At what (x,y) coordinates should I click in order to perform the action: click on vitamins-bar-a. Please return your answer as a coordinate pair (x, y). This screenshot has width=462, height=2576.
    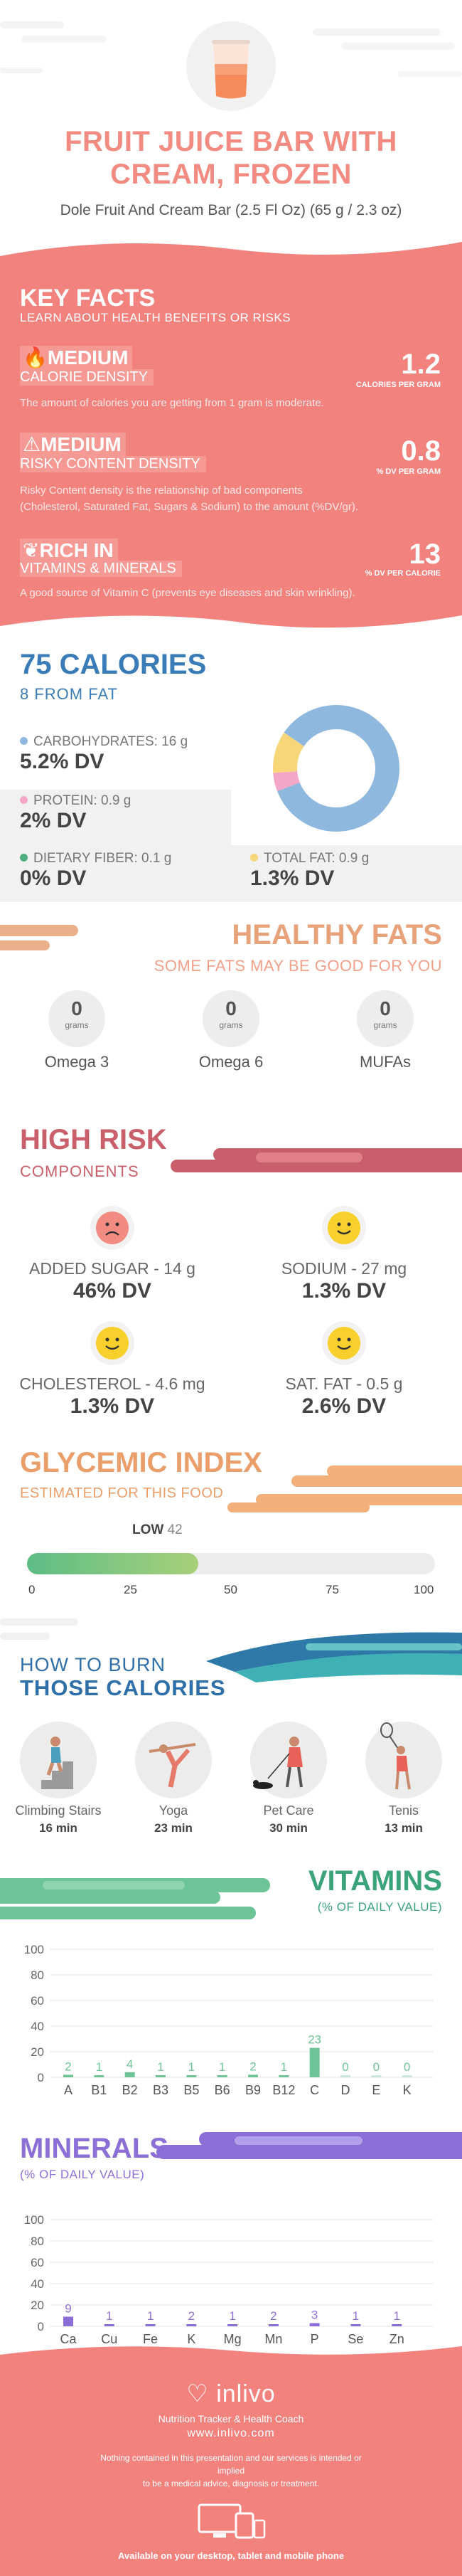
    Looking at the image, I should click on (68, 2075).